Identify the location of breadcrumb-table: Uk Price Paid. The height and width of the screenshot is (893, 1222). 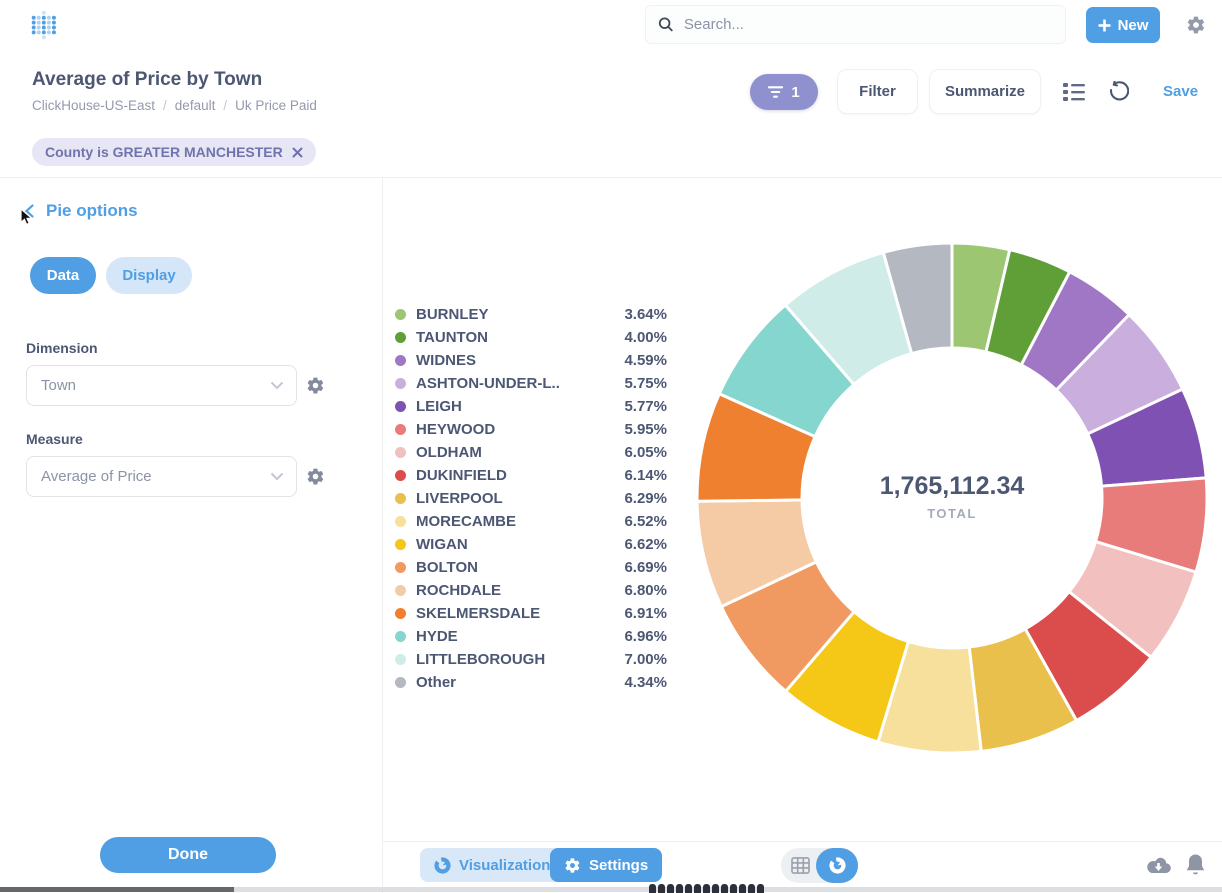
(276, 105).